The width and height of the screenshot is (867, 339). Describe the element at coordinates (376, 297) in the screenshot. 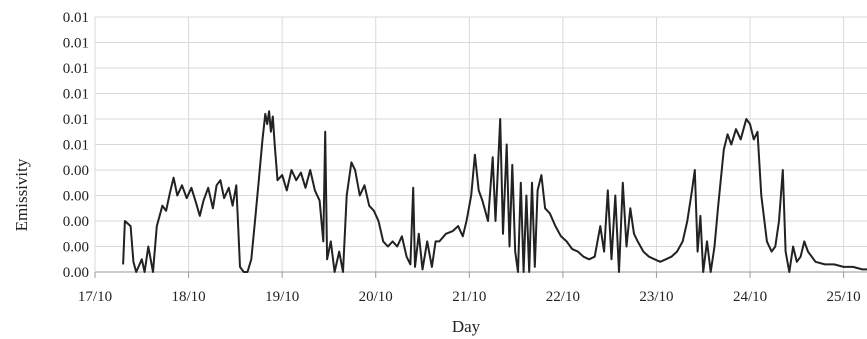

I see `x-tick-label: 20/10` at that location.